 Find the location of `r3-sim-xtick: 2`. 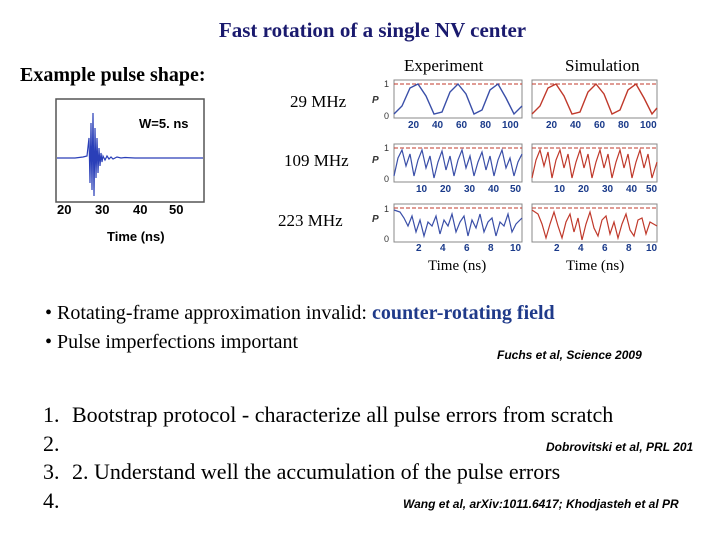

r3-sim-xtick: 2 is located at coordinates (557, 248).